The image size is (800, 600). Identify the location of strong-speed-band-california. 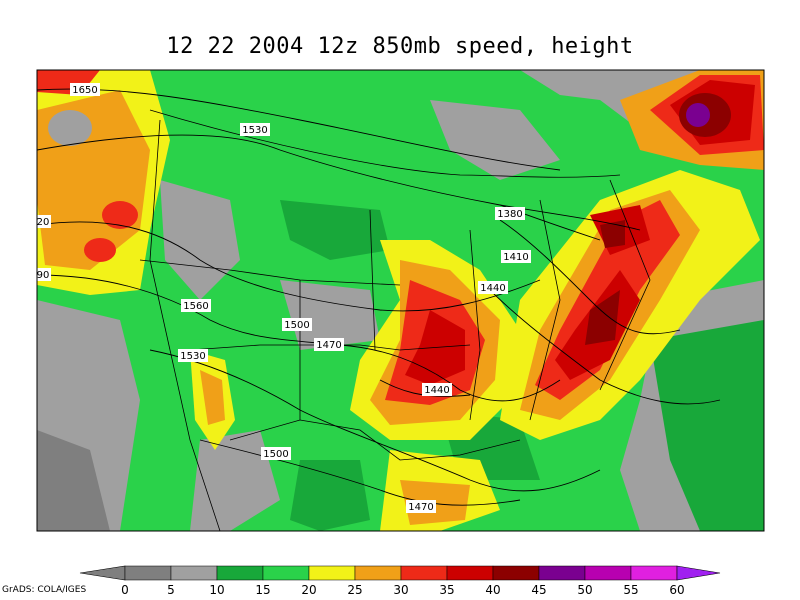
(212, 397).